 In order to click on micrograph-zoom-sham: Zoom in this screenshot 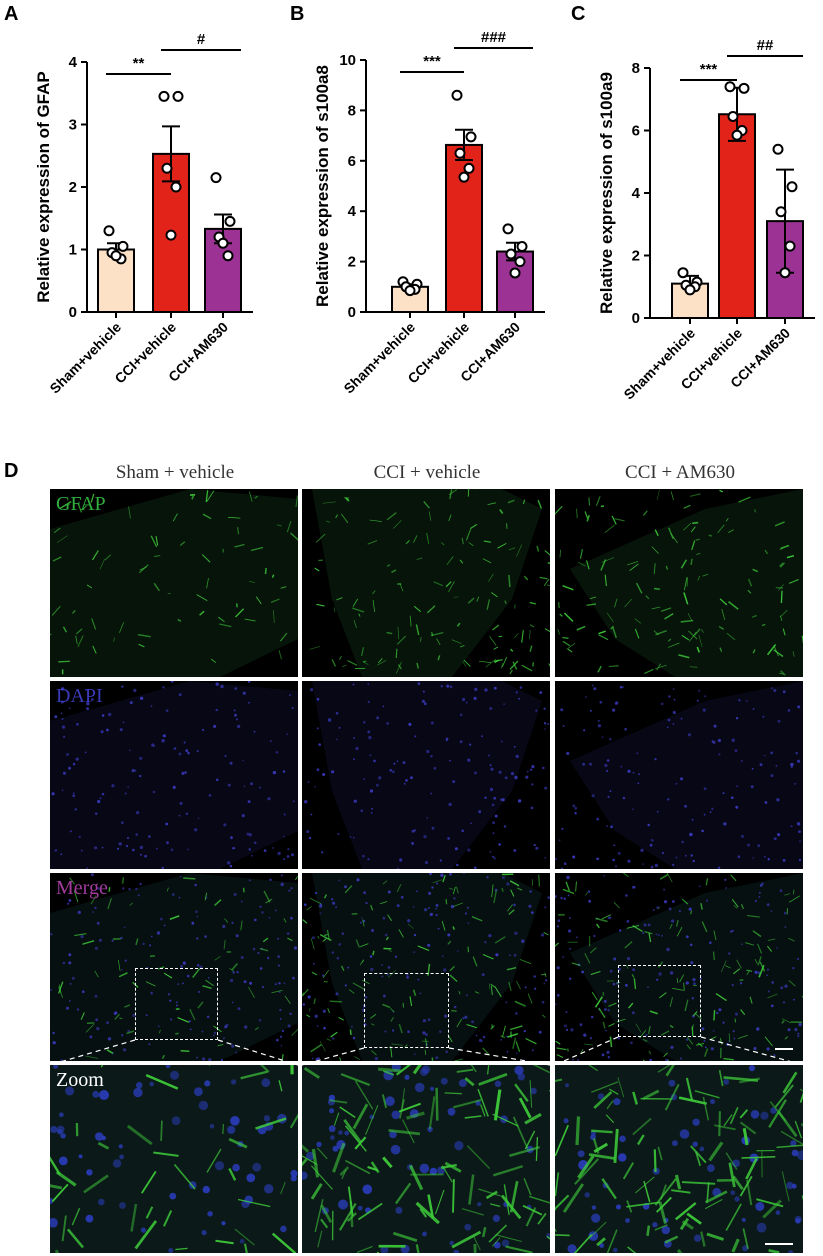, I will do `click(174, 1159)`.